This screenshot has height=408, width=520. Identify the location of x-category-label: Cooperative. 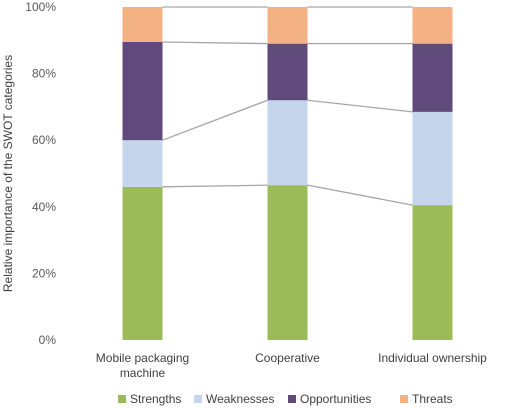
(287, 358).